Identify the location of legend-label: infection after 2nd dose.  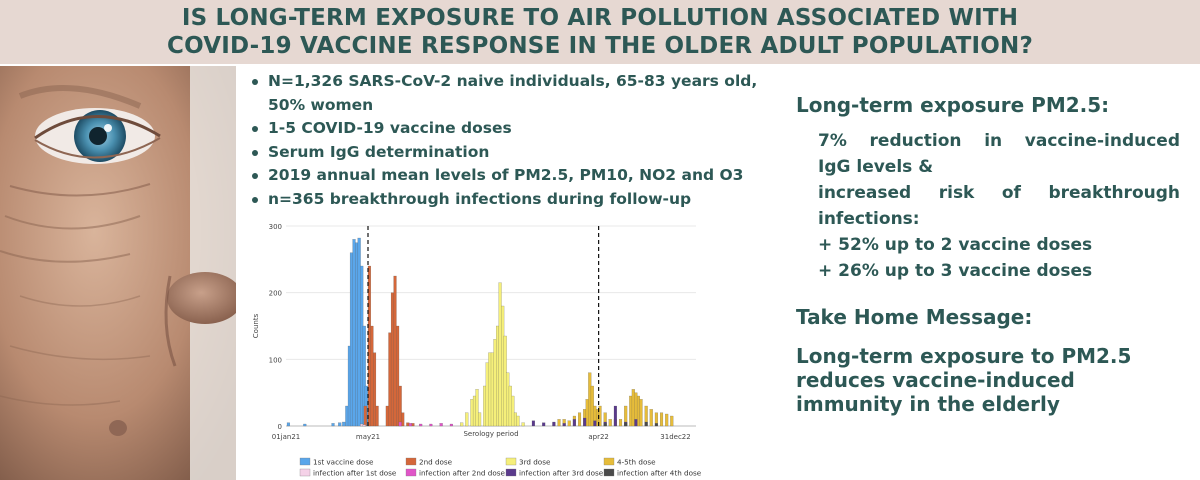
(462, 473).